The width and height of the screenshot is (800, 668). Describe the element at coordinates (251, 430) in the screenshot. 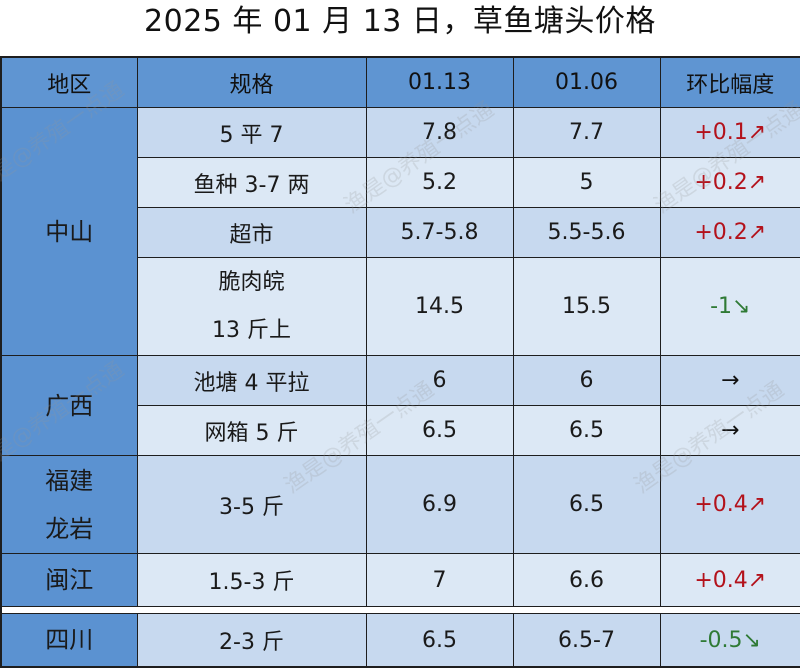

I see `spec-cell: 网箱 5 斤` at that location.